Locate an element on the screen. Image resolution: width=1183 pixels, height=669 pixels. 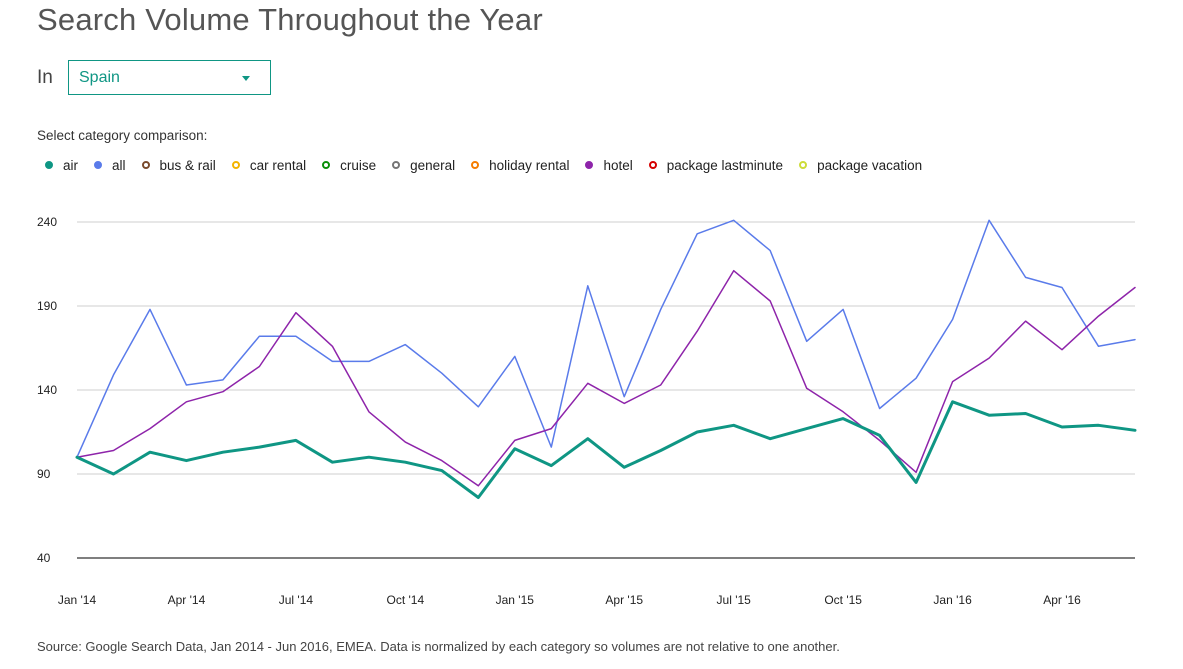
legend-item-hotel: hotel is located at coordinates (609, 165).